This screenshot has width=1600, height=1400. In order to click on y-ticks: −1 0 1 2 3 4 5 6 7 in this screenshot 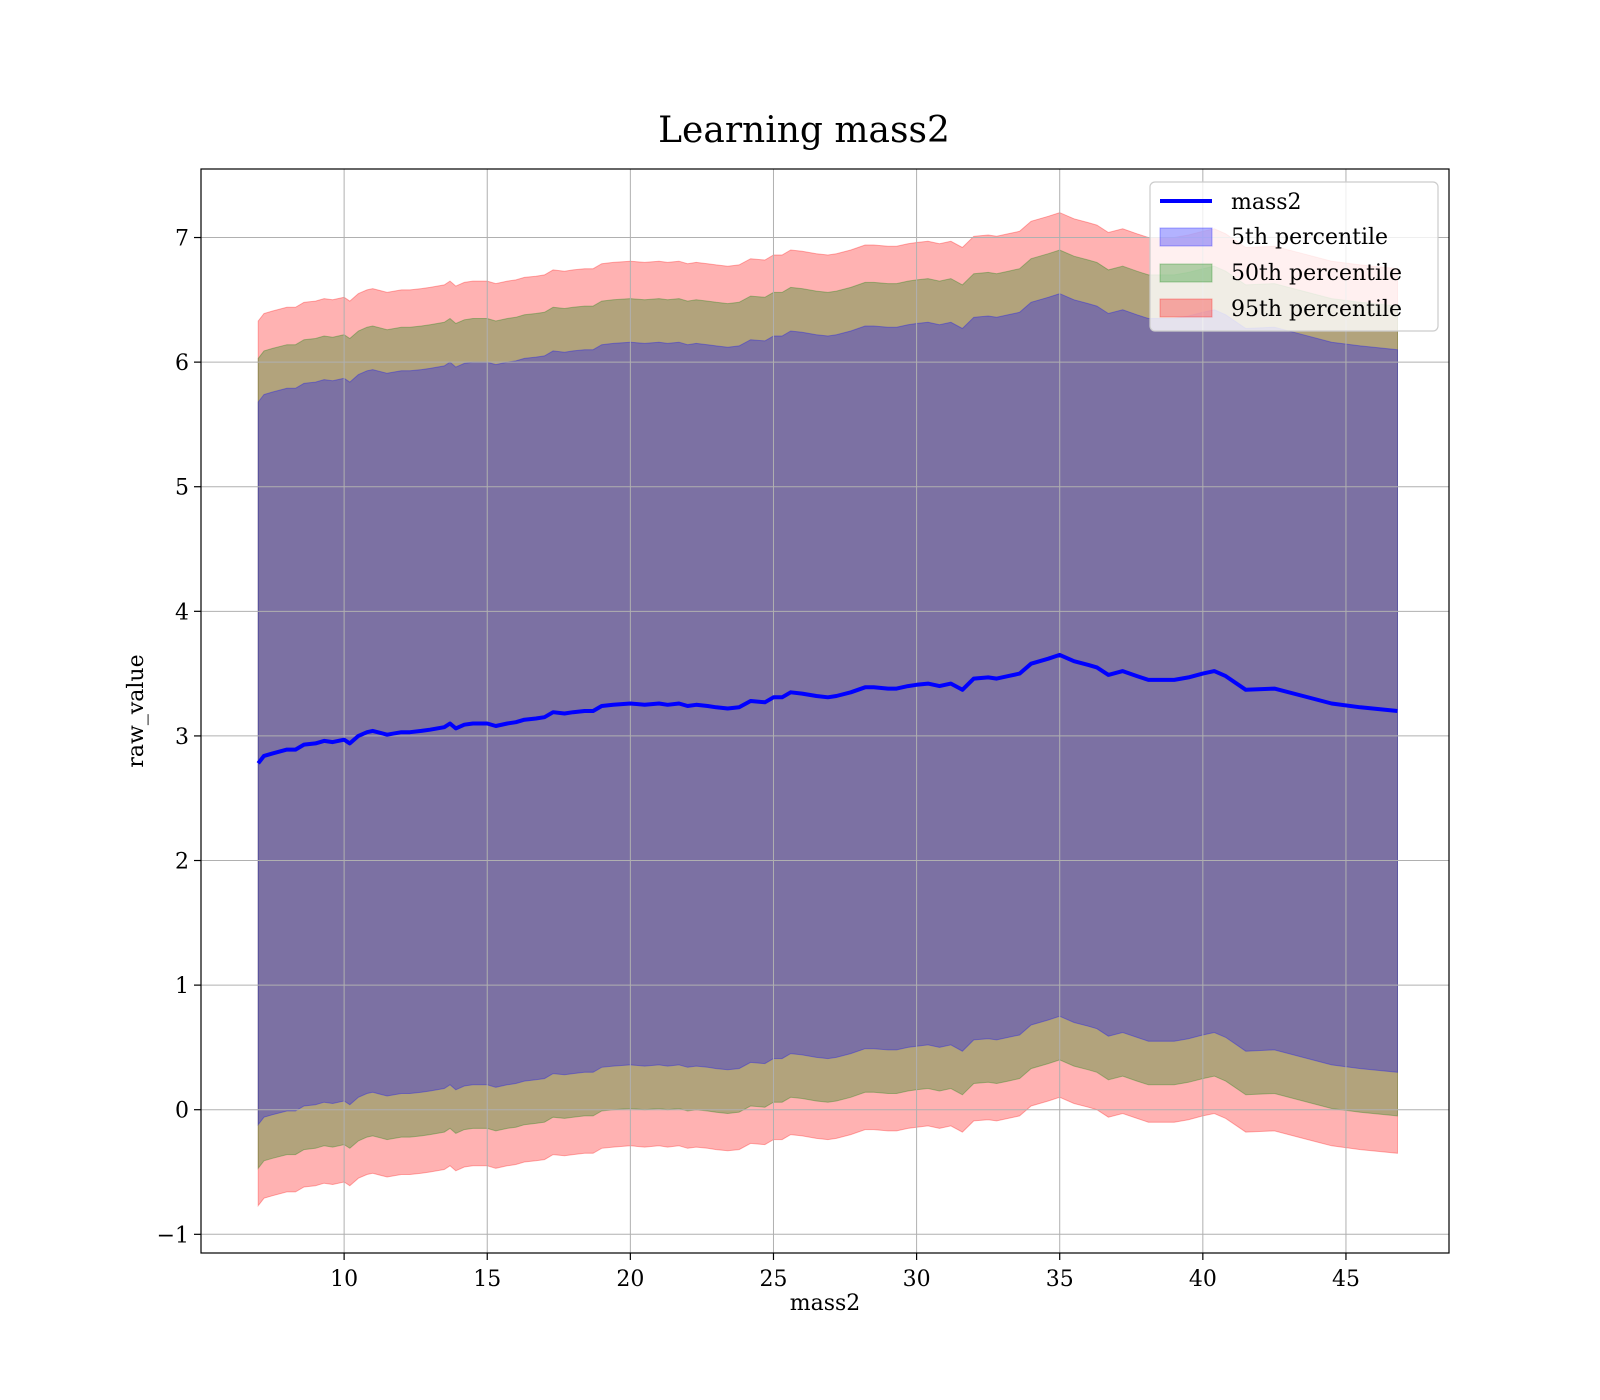, I will do `click(179, 737)`.